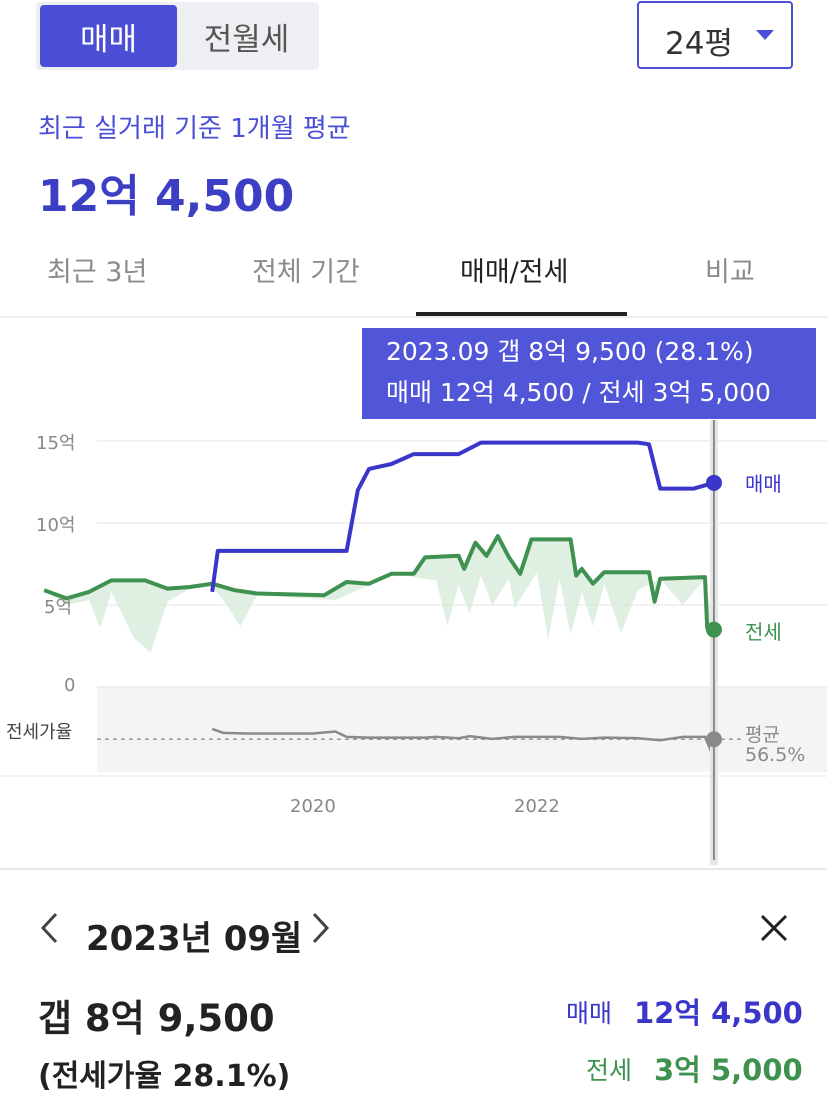 This screenshot has height=1095, width=827. Describe the element at coordinates (320, 932) in the screenshot. I see `chevron-right-icon` at that location.